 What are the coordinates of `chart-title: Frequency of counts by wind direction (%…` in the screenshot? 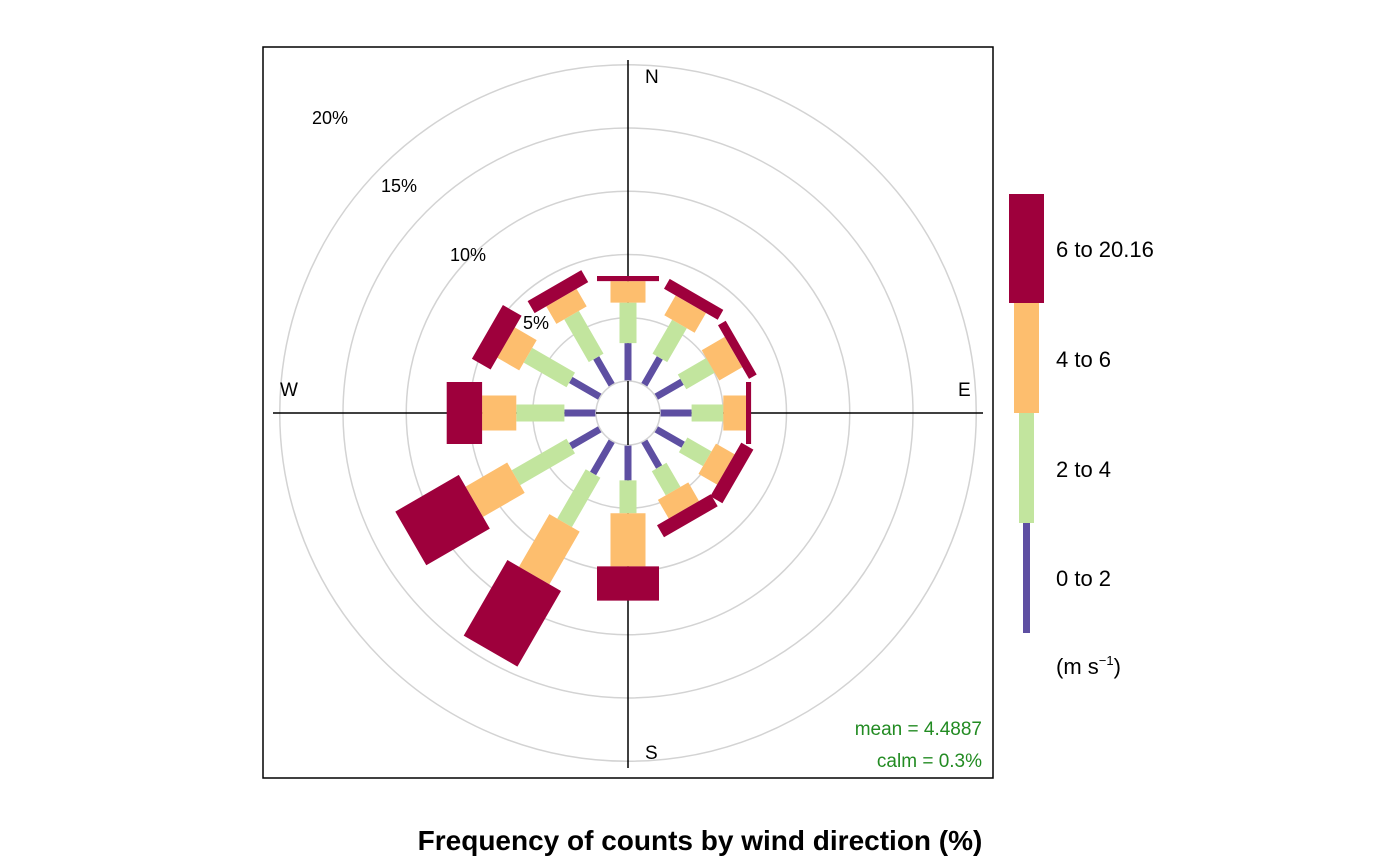 It's located at (700, 840).